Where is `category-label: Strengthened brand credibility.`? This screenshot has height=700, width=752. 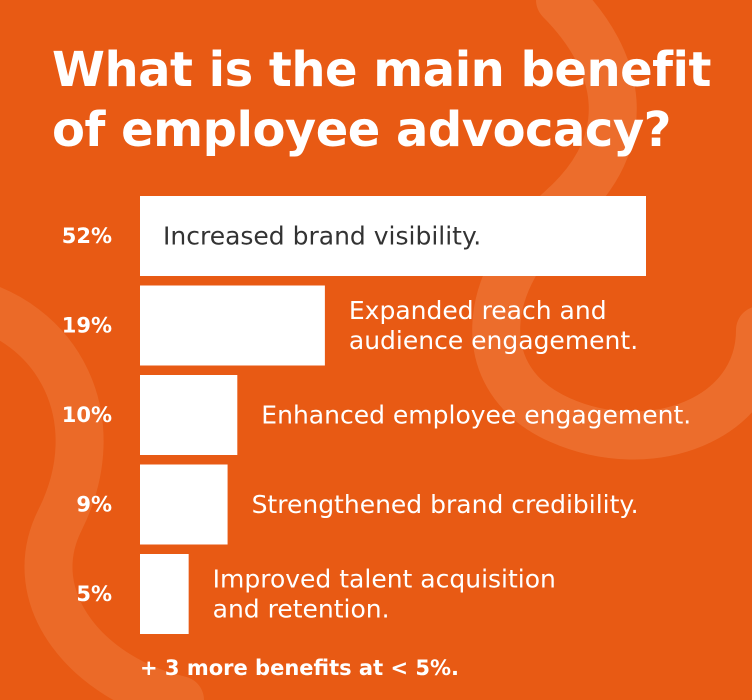
category-label: Strengthened brand credibility. is located at coordinates (445, 504).